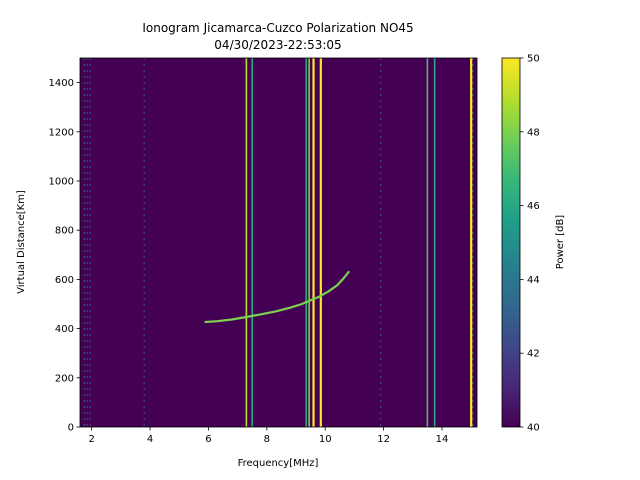  What do you see at coordinates (533, 280) in the screenshot?
I see `colorbar-tick-label: 44` at bounding box center [533, 280].